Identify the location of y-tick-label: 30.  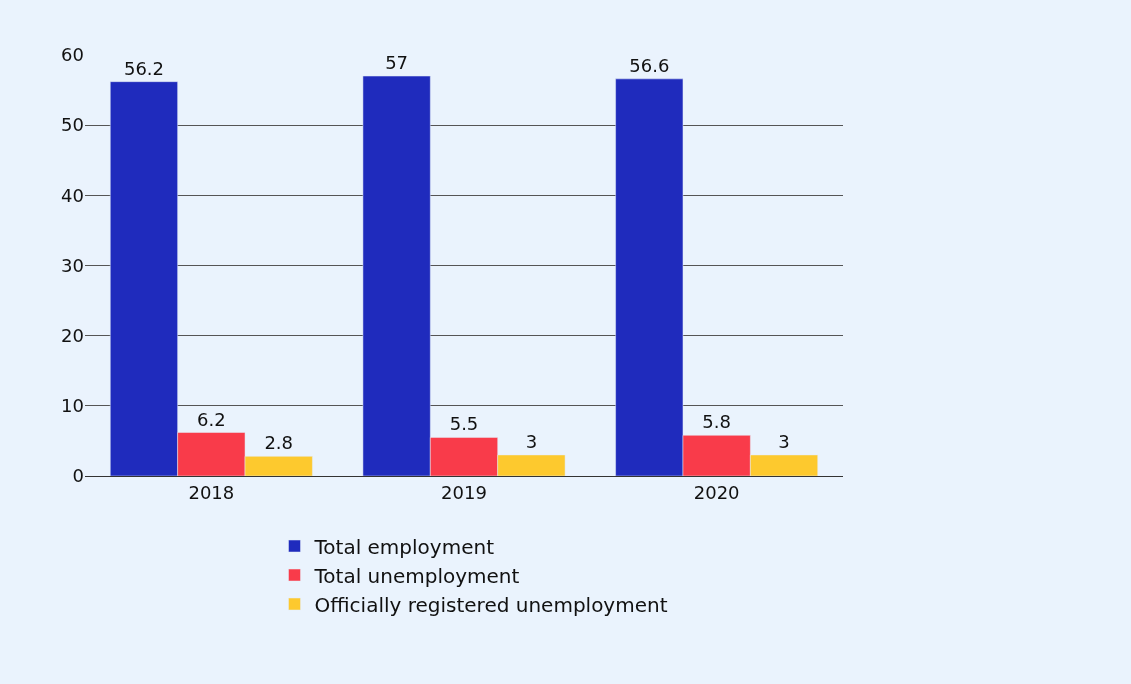
(72, 265).